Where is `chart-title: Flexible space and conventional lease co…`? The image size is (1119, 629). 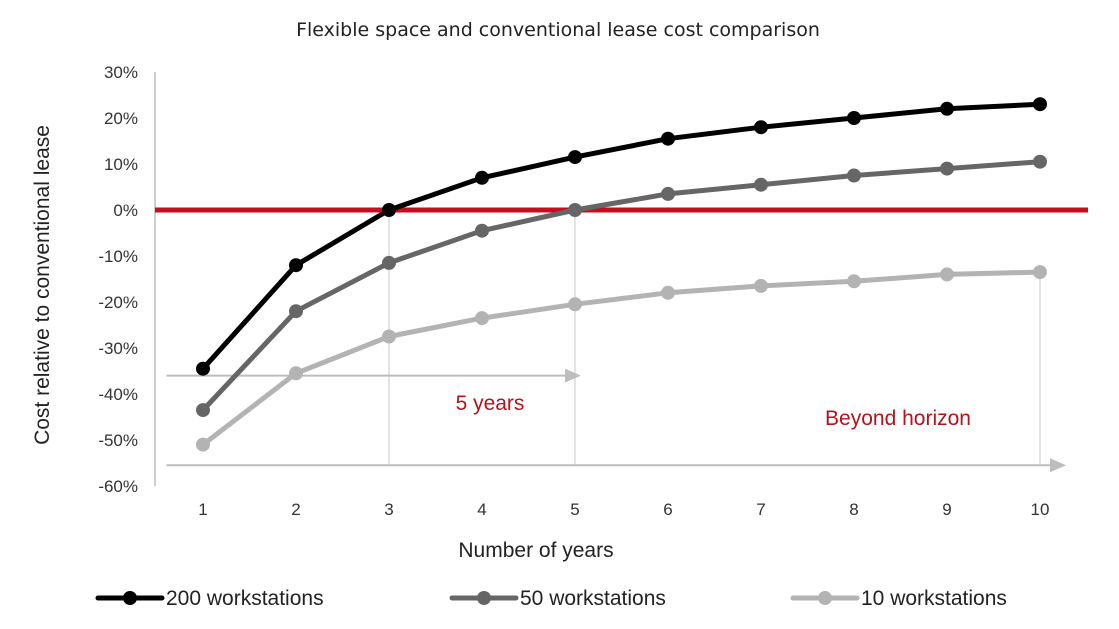 chart-title: Flexible space and conventional lease co… is located at coordinates (558, 30).